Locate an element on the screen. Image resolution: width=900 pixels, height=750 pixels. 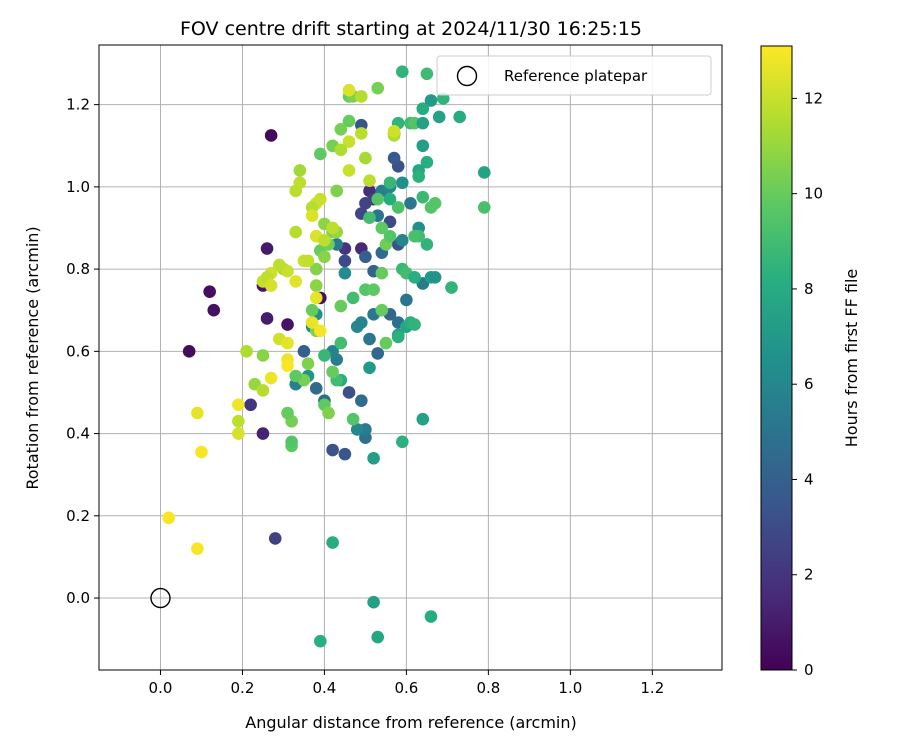
y-tick-label: 0.2 is located at coordinates (78, 516).